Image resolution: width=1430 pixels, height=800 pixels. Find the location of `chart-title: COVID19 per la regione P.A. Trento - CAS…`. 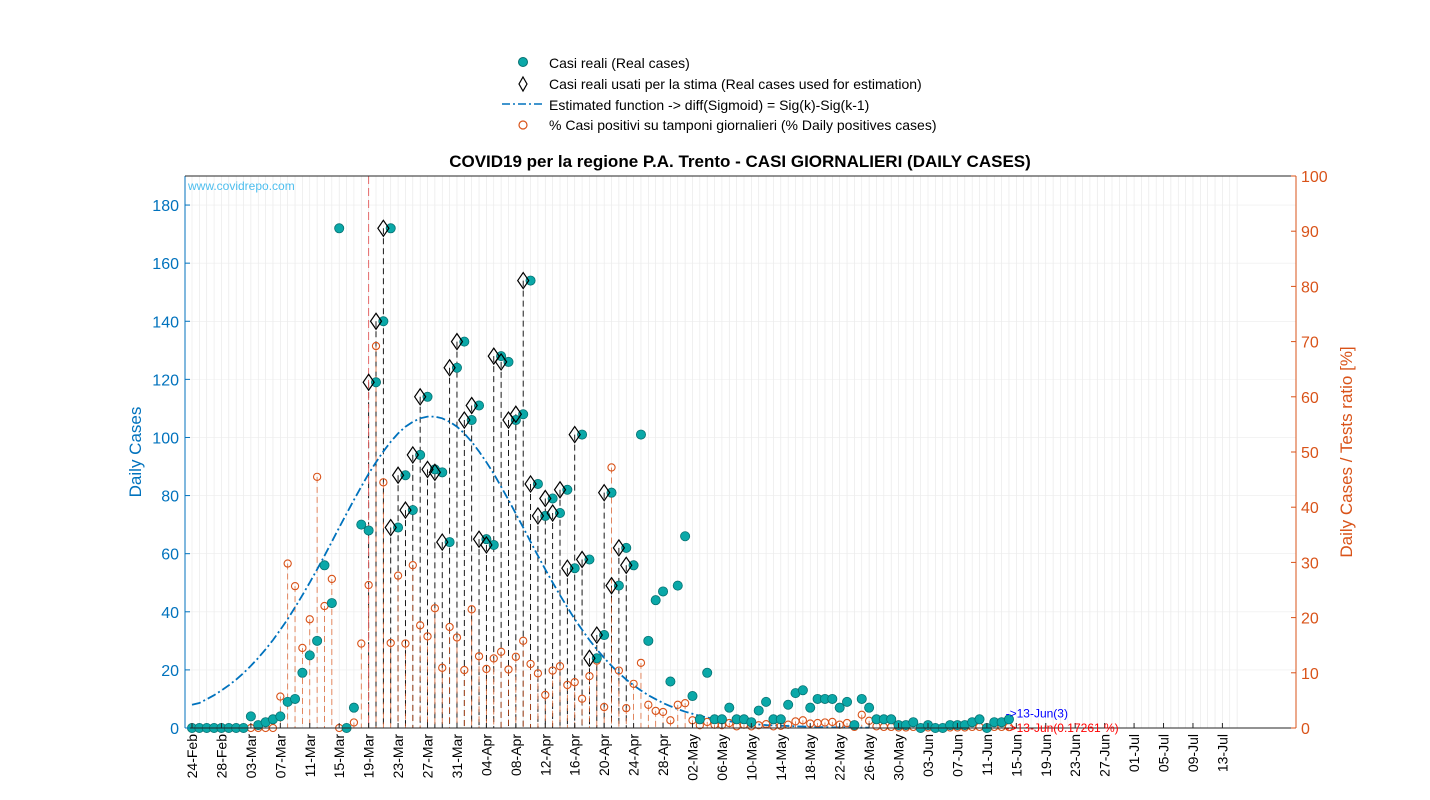

chart-title: COVID19 per la regione P.A. Trento - CAS… is located at coordinates (740, 161).